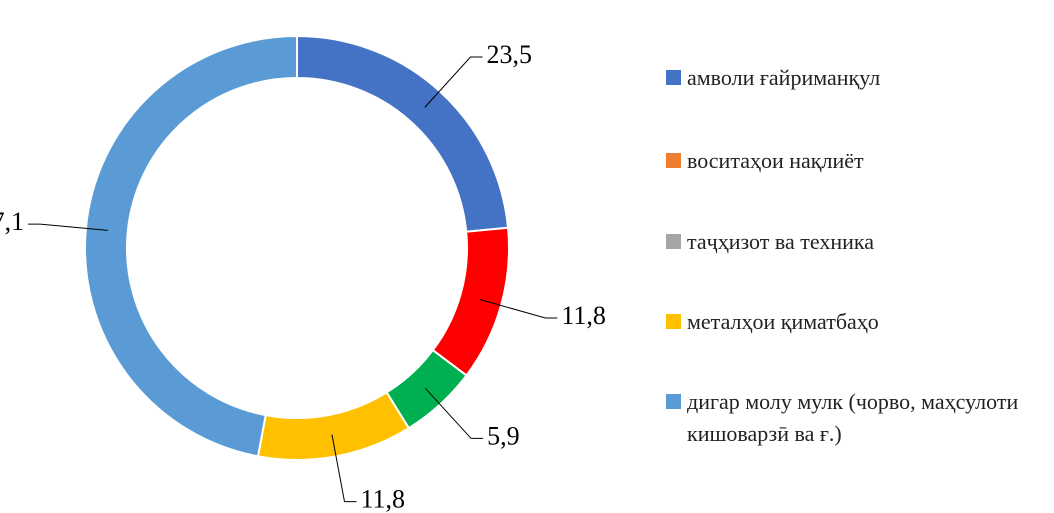  I want to click on data-label: 23,5, so click(509, 54).